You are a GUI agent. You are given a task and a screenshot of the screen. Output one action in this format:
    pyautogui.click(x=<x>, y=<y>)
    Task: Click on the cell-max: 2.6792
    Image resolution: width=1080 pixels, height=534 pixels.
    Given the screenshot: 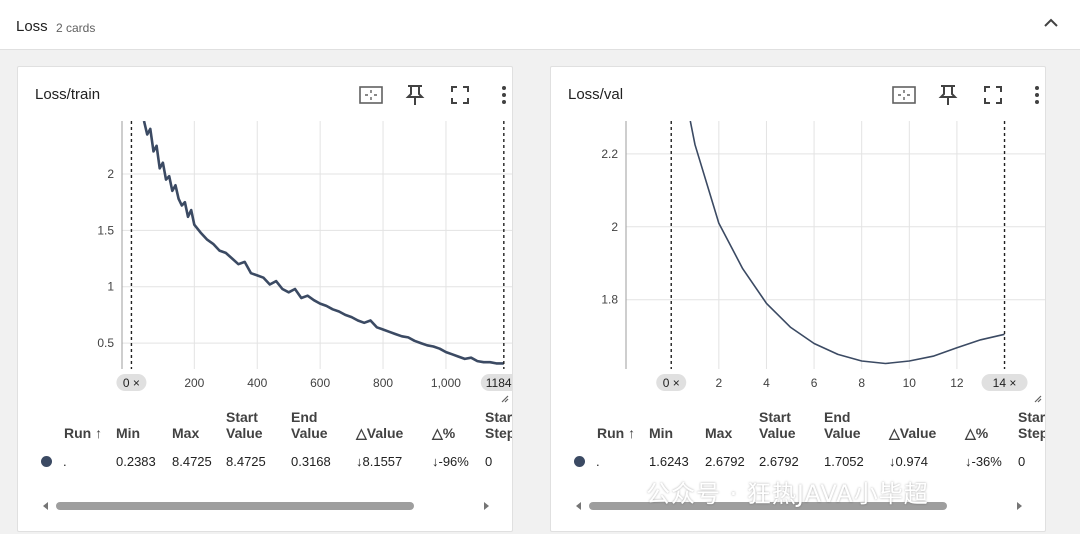 What is the action you would take?
    pyautogui.click(x=725, y=461)
    